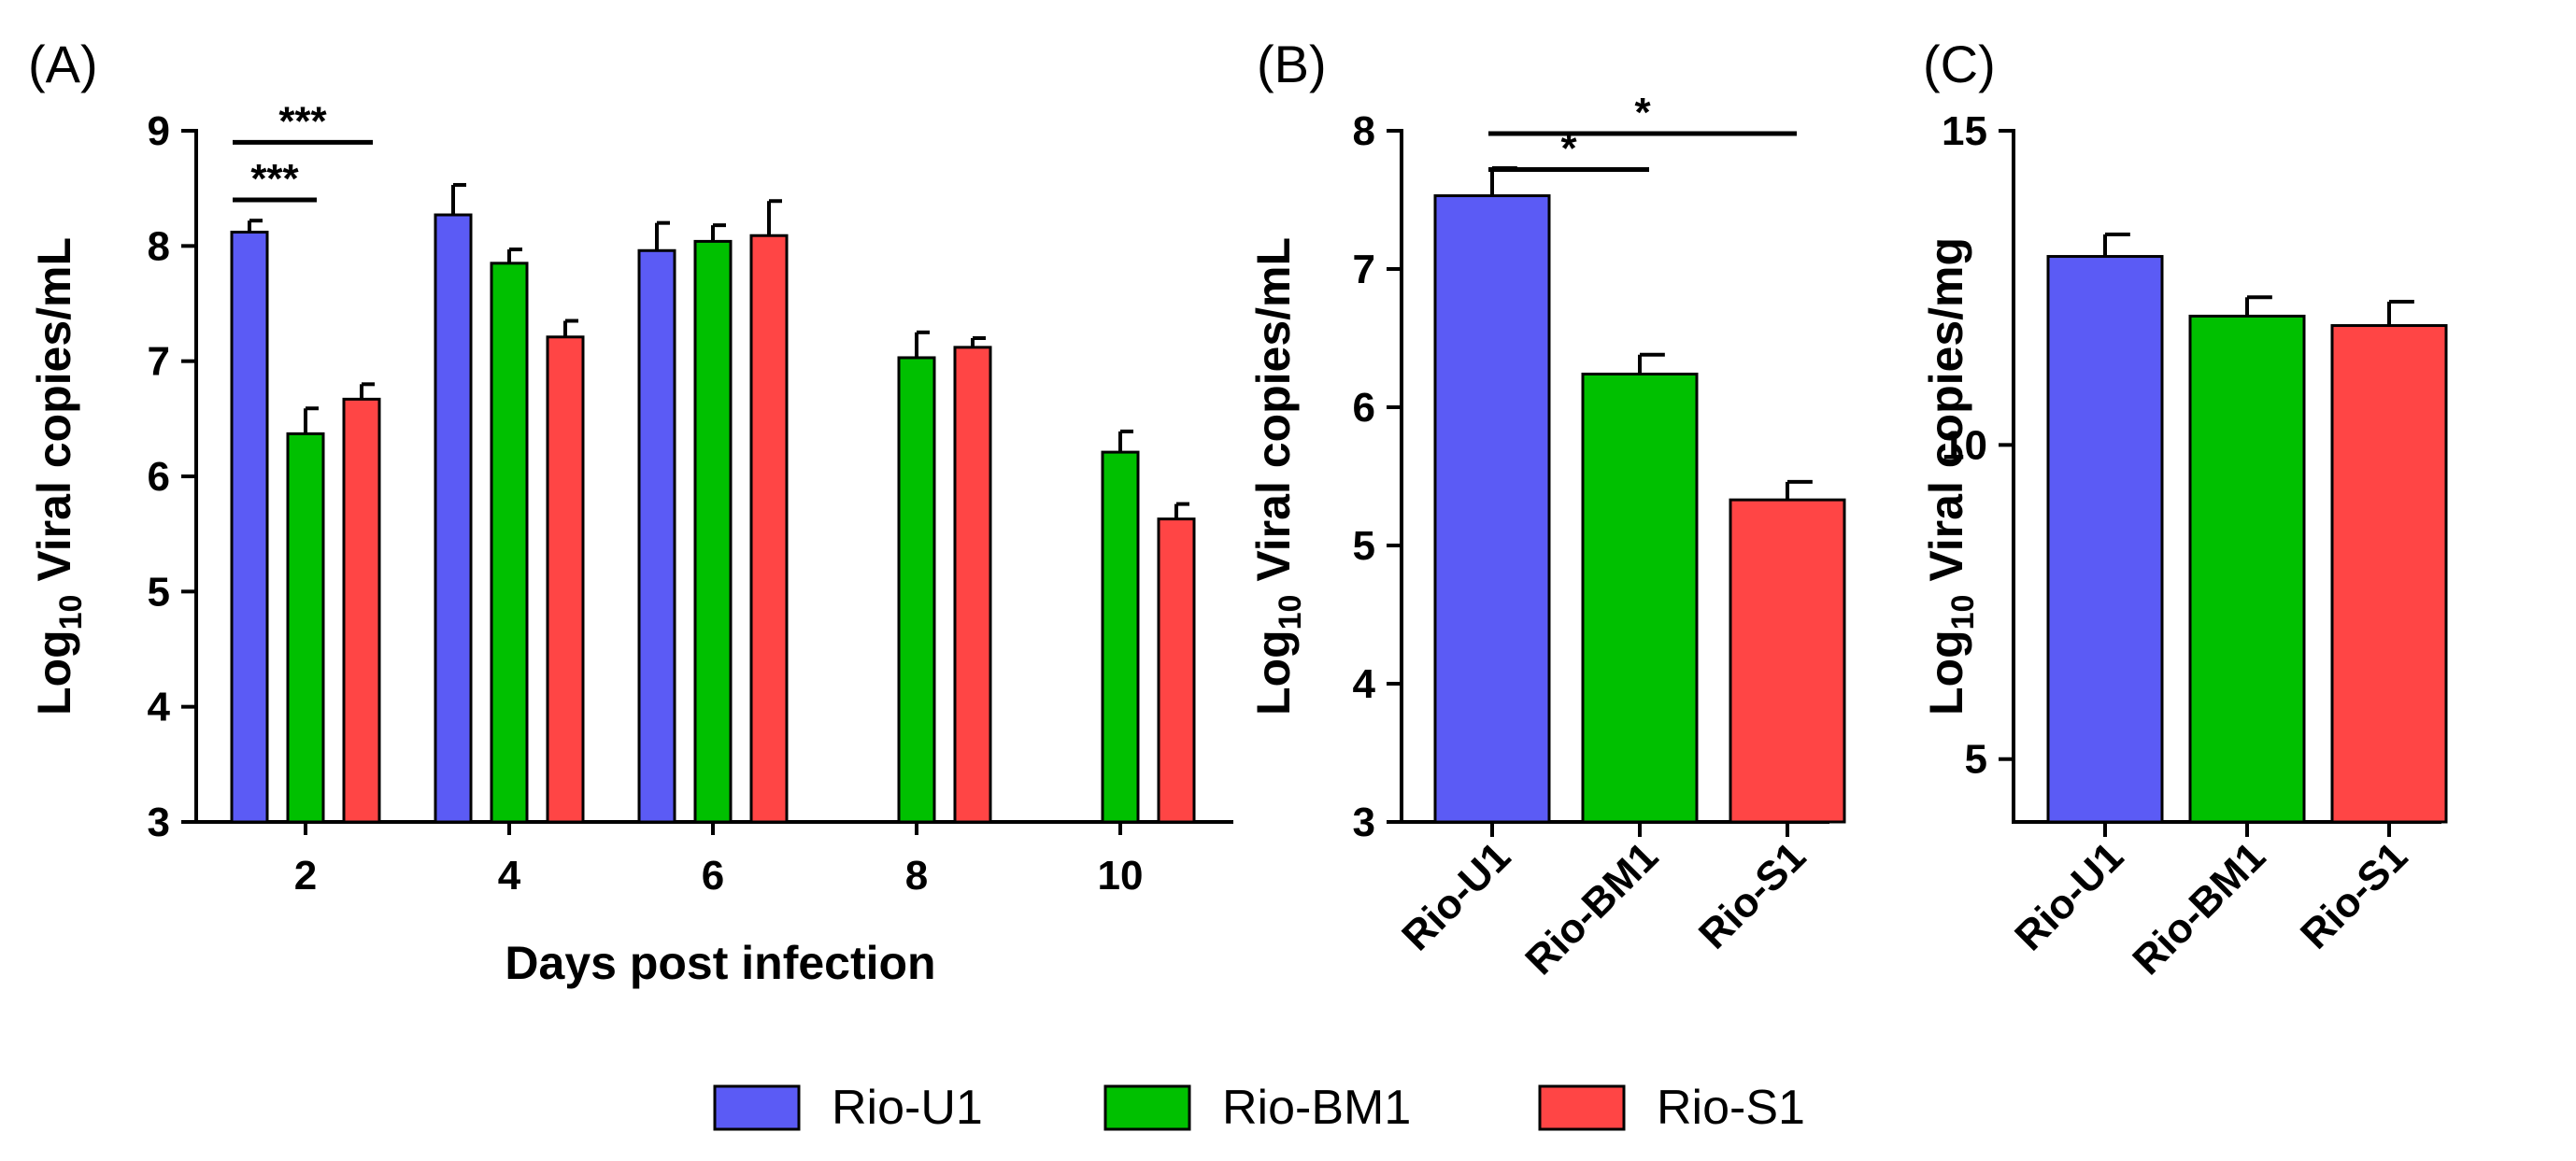 This screenshot has width=2576, height=1161. I want to click on legend-swatch-rio-bm1, so click(1147, 1107).